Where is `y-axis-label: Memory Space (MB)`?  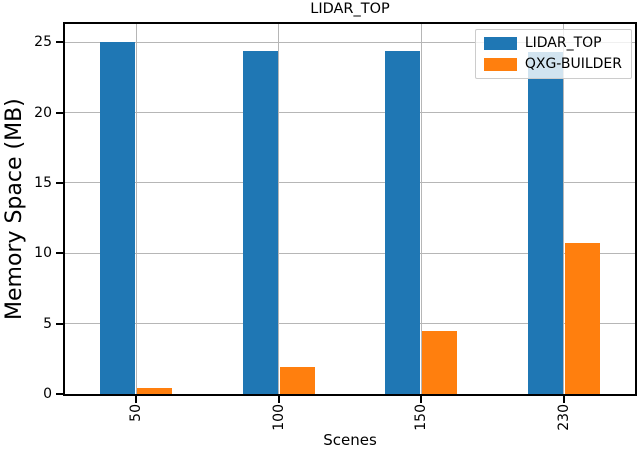
y-axis-label: Memory Space (MB) is located at coordinates (14, 209).